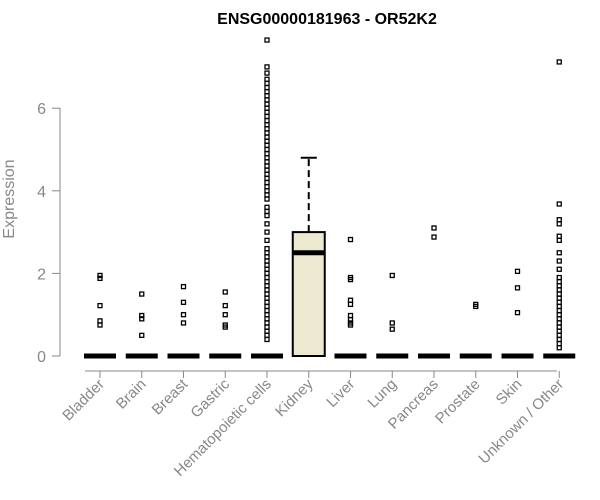  Describe the element at coordinates (170, 396) in the screenshot. I see `x-tick-label-2: Breast` at that location.